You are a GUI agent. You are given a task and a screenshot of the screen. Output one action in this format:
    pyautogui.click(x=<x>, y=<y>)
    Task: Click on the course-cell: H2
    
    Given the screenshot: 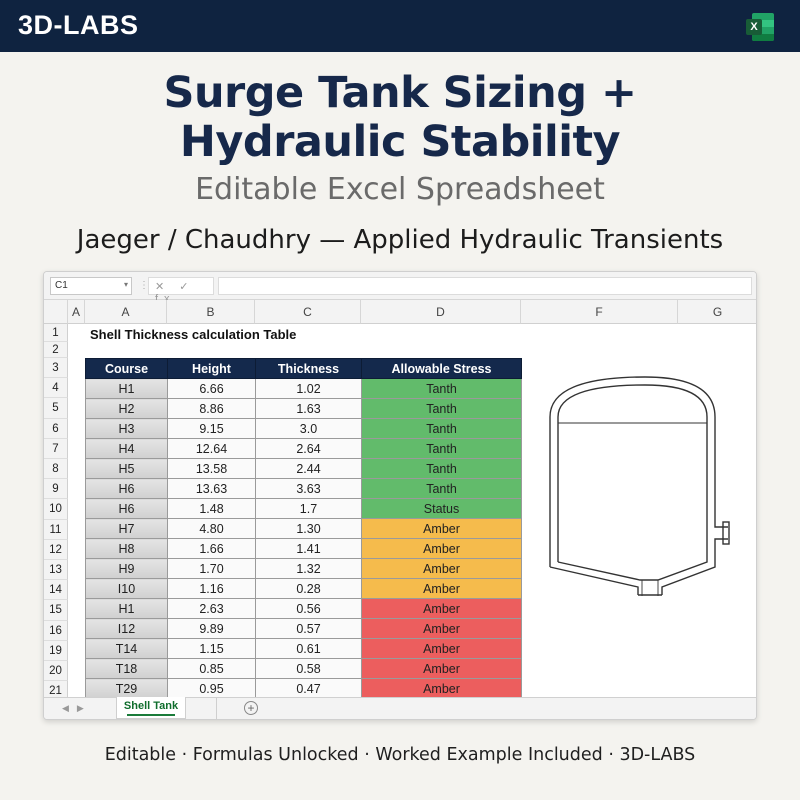 What is the action you would take?
    pyautogui.click(x=126, y=408)
    